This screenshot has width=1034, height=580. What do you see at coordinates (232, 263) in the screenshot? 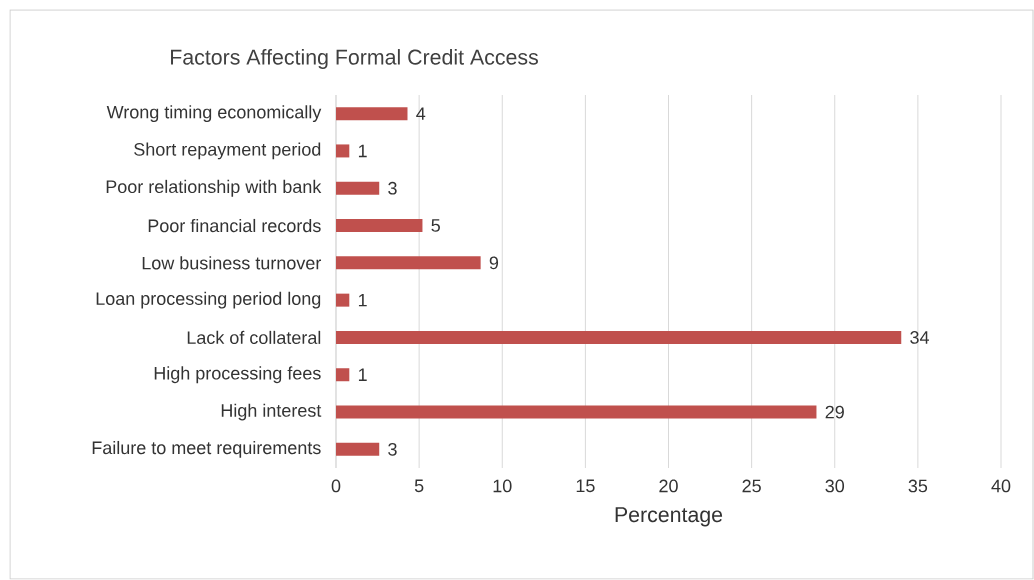
I see `y-tick-label: Low business turnover` at bounding box center [232, 263].